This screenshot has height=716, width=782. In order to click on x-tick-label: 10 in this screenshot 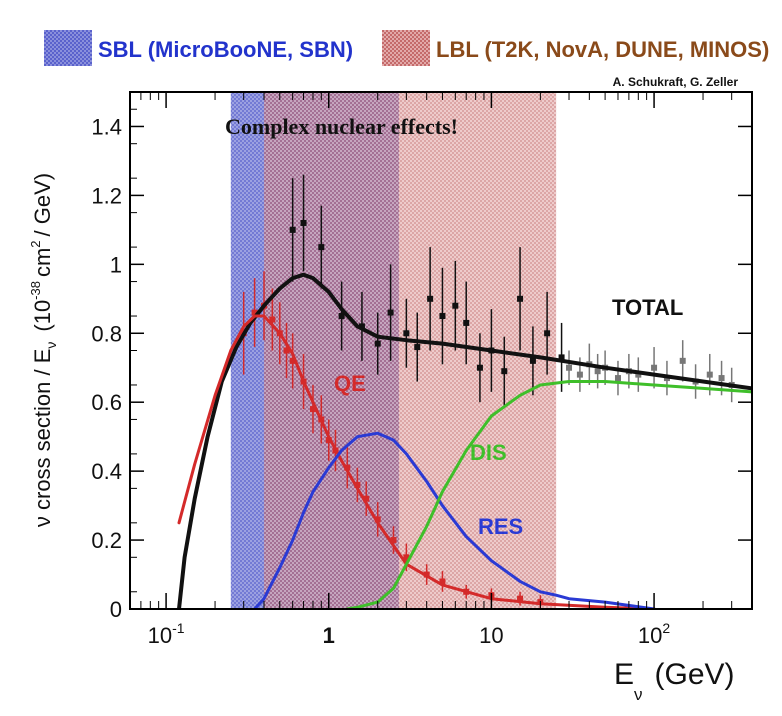, I will do `click(491, 635)`.